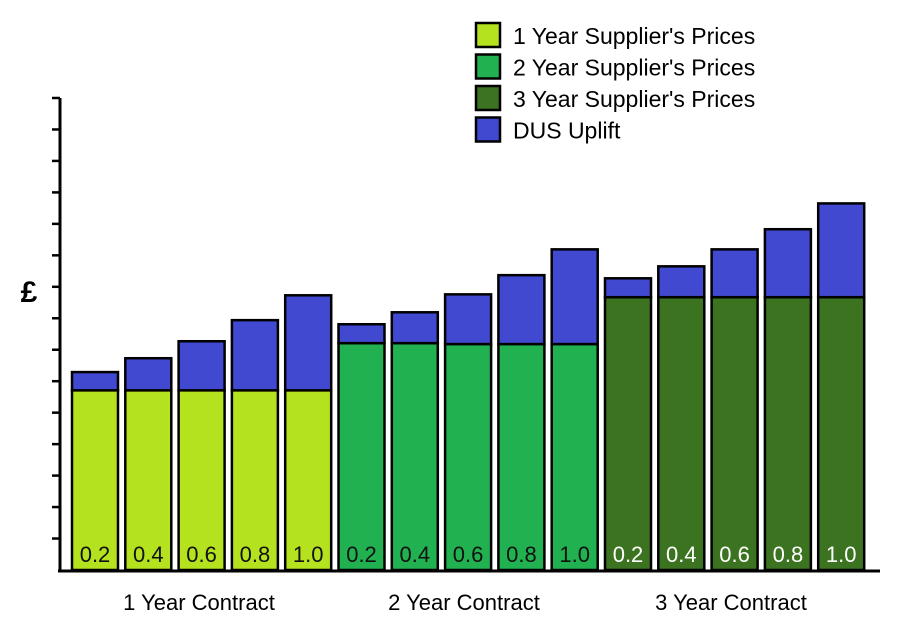 Image resolution: width=920 pixels, height=638 pixels. I want to click on group-label-3: 3 Year Contract, so click(731, 602).